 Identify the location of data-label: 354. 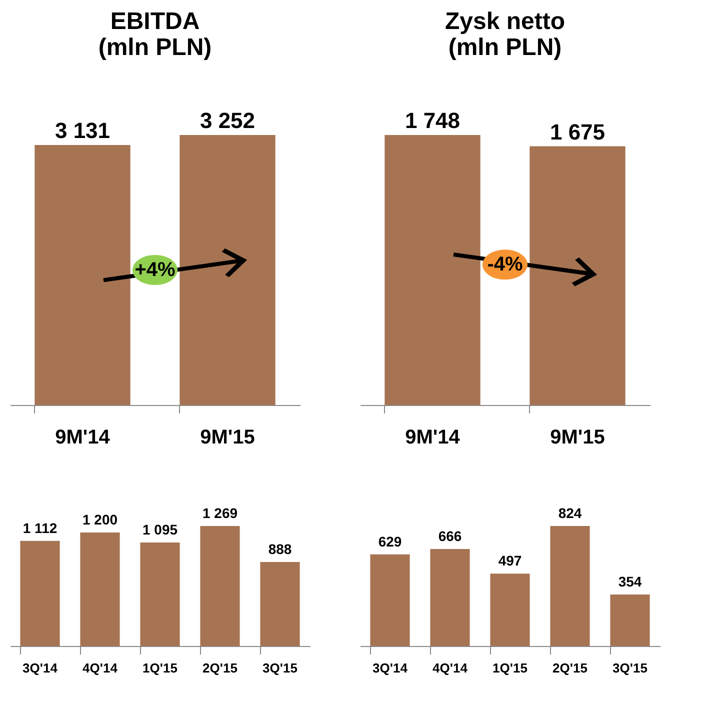
(630, 581).